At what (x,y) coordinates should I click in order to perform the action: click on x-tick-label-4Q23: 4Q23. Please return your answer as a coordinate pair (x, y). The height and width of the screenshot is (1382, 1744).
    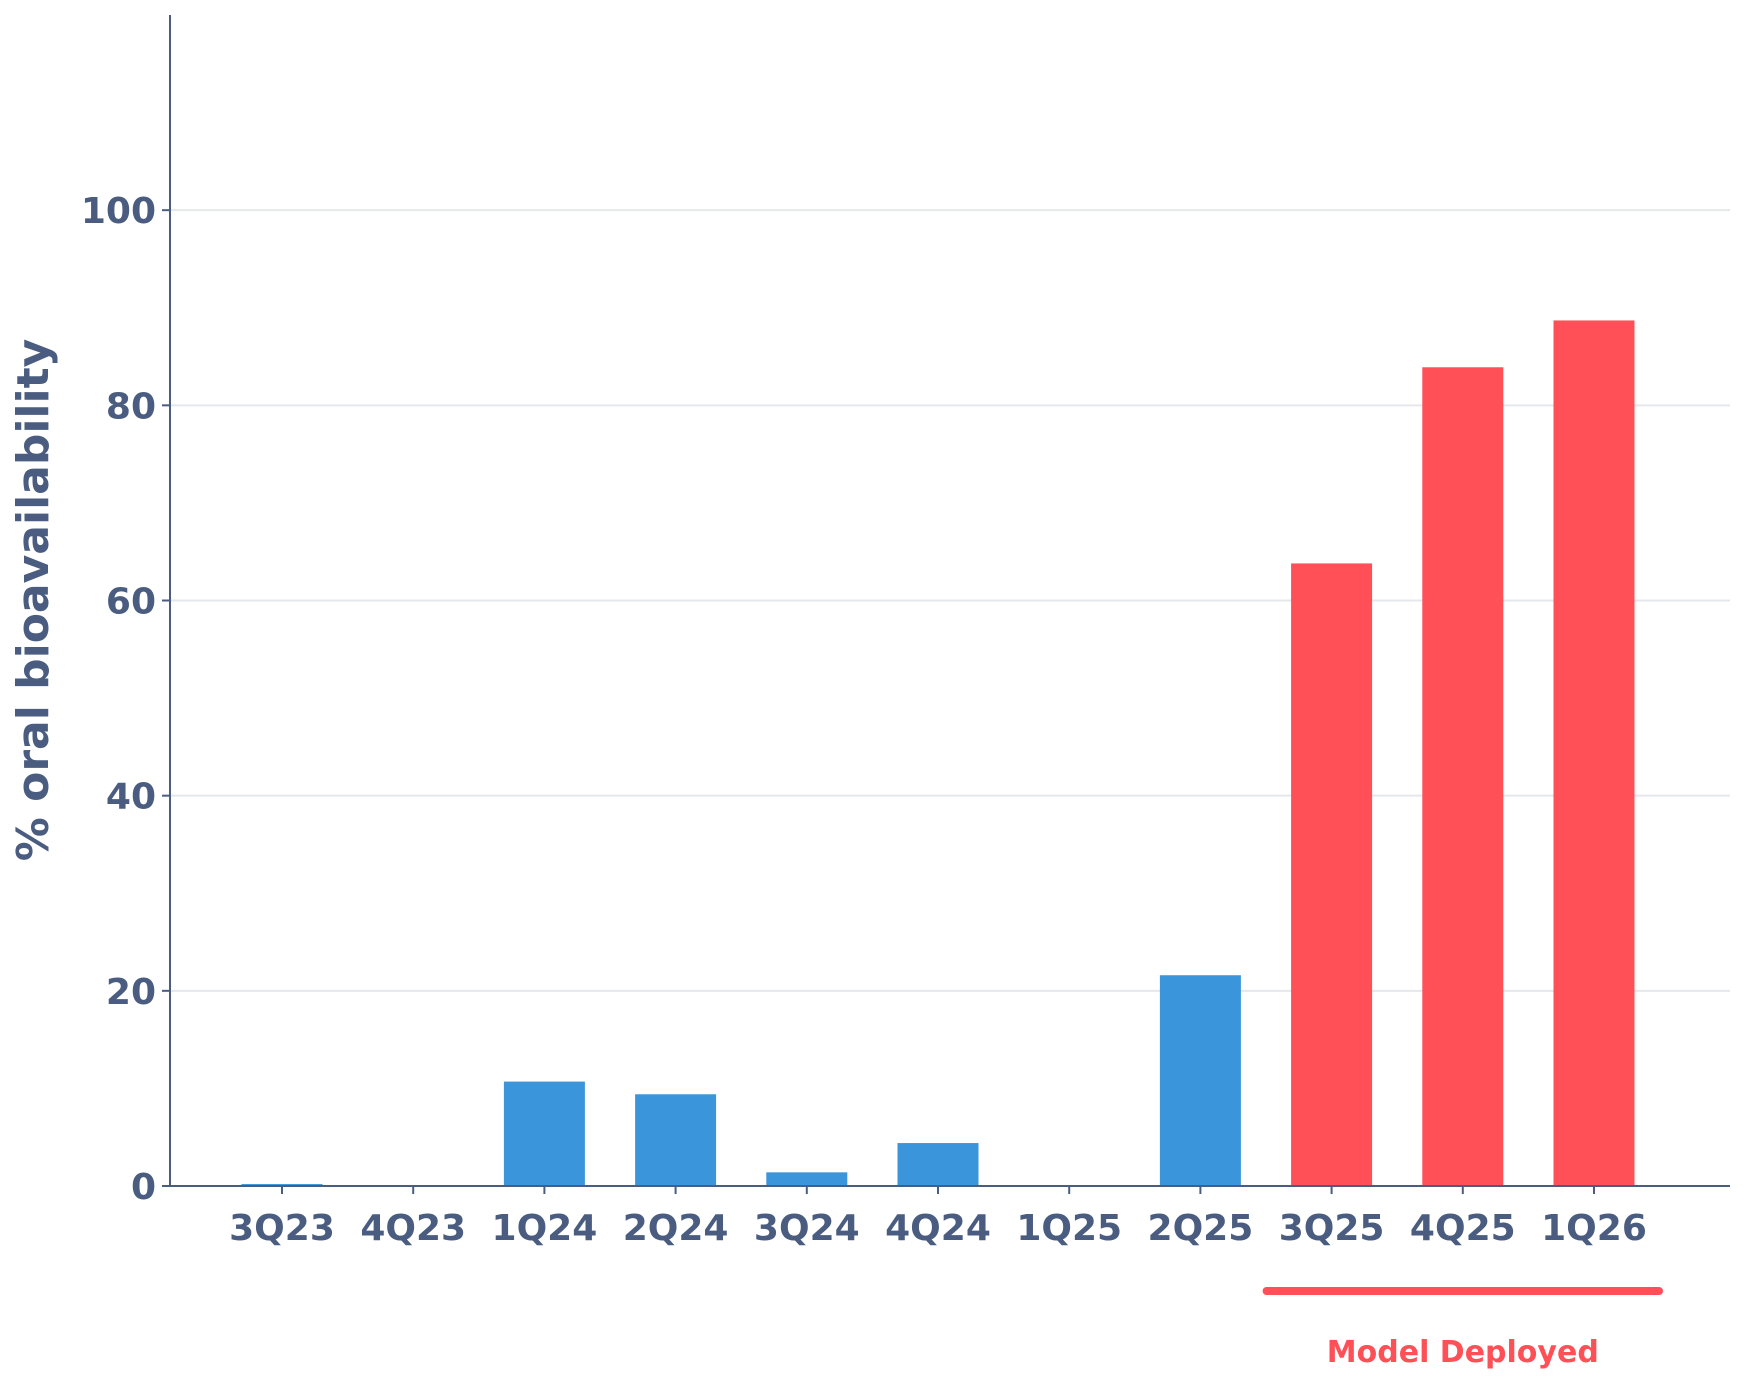
    Looking at the image, I should click on (413, 1228).